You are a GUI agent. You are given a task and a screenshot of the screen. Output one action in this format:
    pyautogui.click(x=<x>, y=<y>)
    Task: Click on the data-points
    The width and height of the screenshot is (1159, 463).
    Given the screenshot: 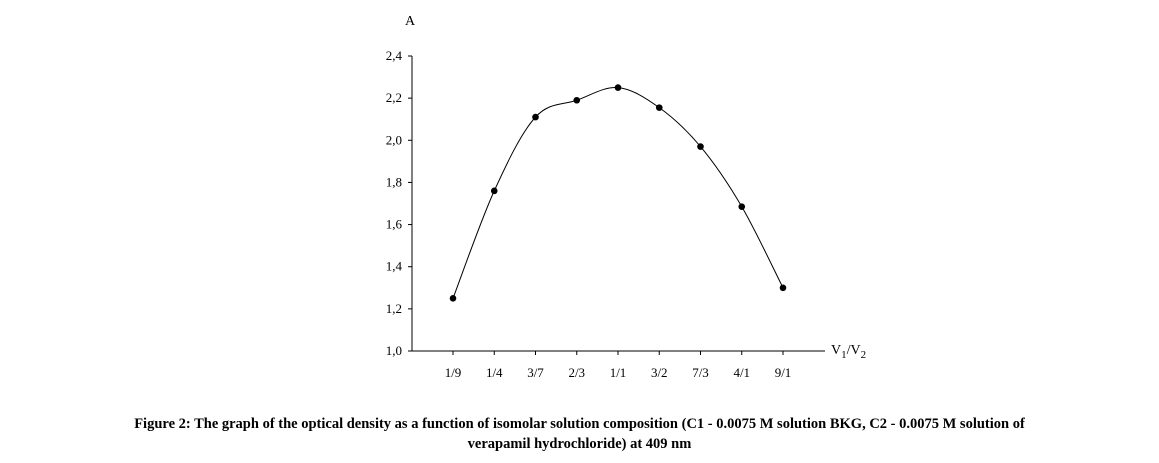 What is the action you would take?
    pyautogui.click(x=618, y=193)
    